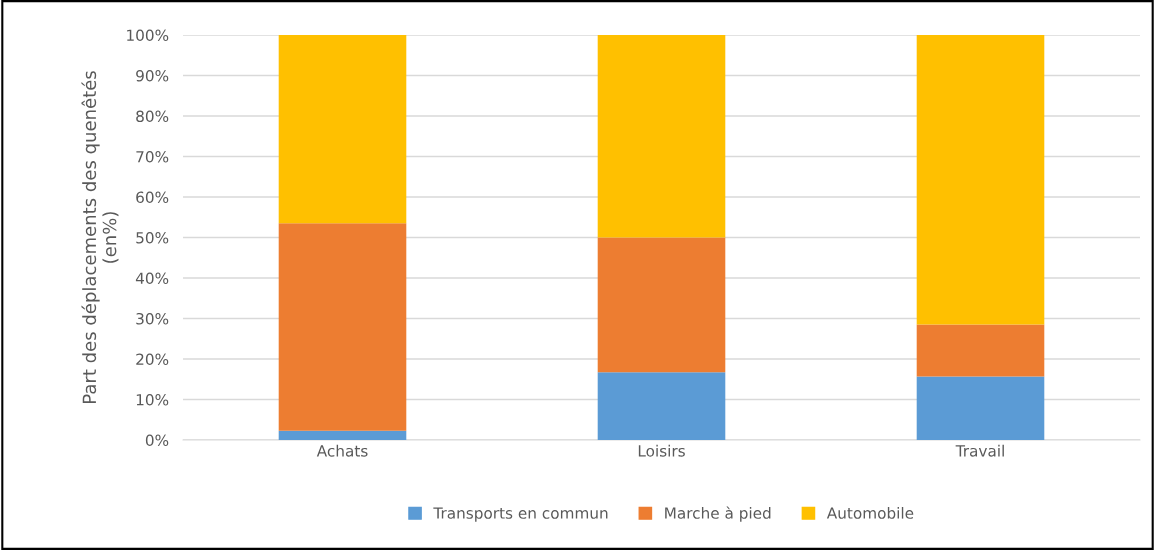 This screenshot has width=1155, height=550. What do you see at coordinates (152, 359) in the screenshot?
I see `y-tick-label: 20%` at bounding box center [152, 359].